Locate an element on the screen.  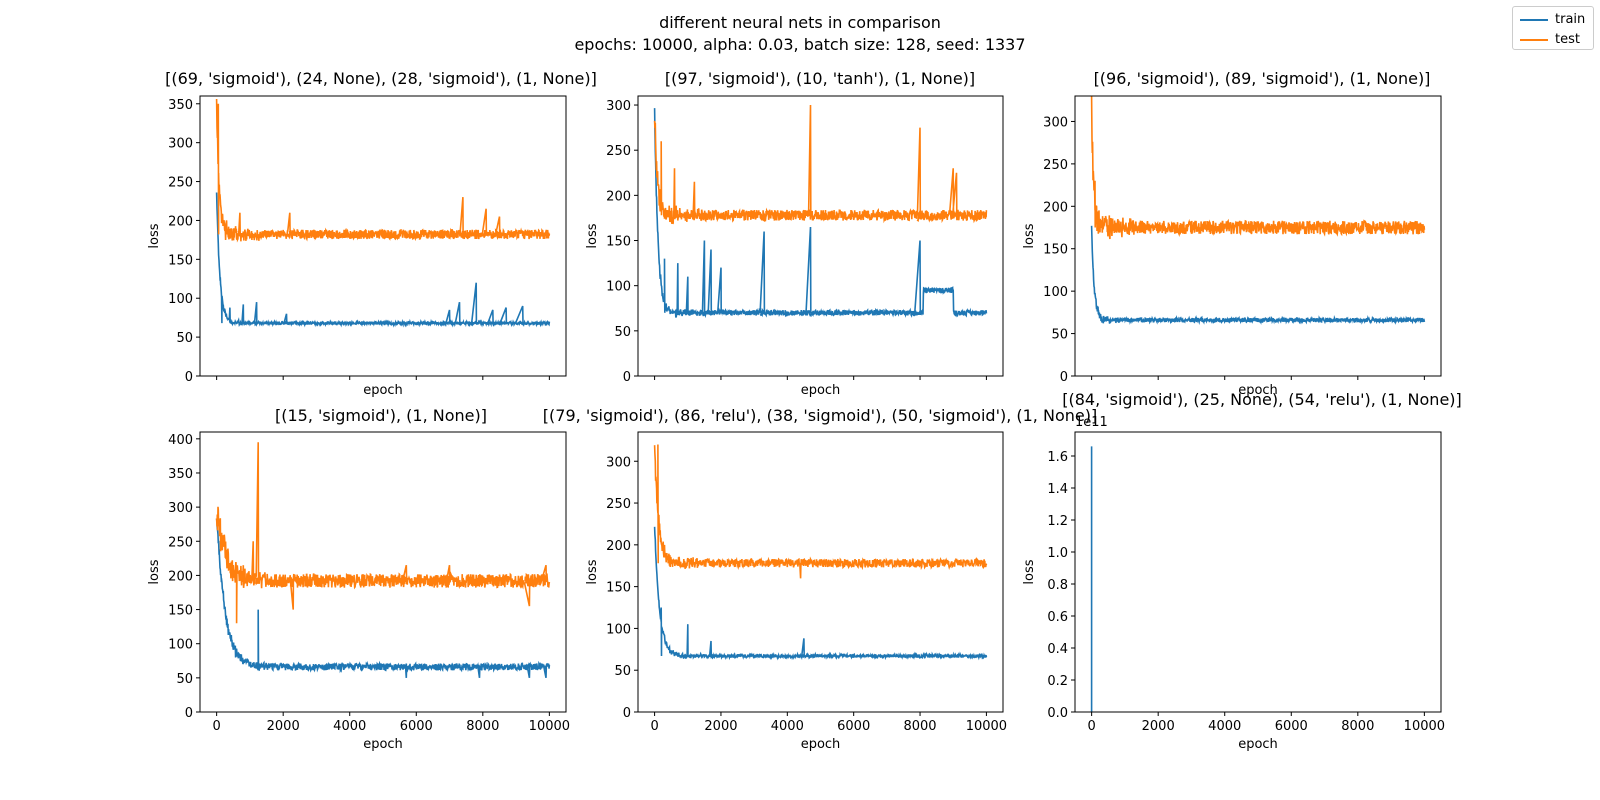
plot6-ytick-label: 0.4 is located at coordinates (1057, 649).